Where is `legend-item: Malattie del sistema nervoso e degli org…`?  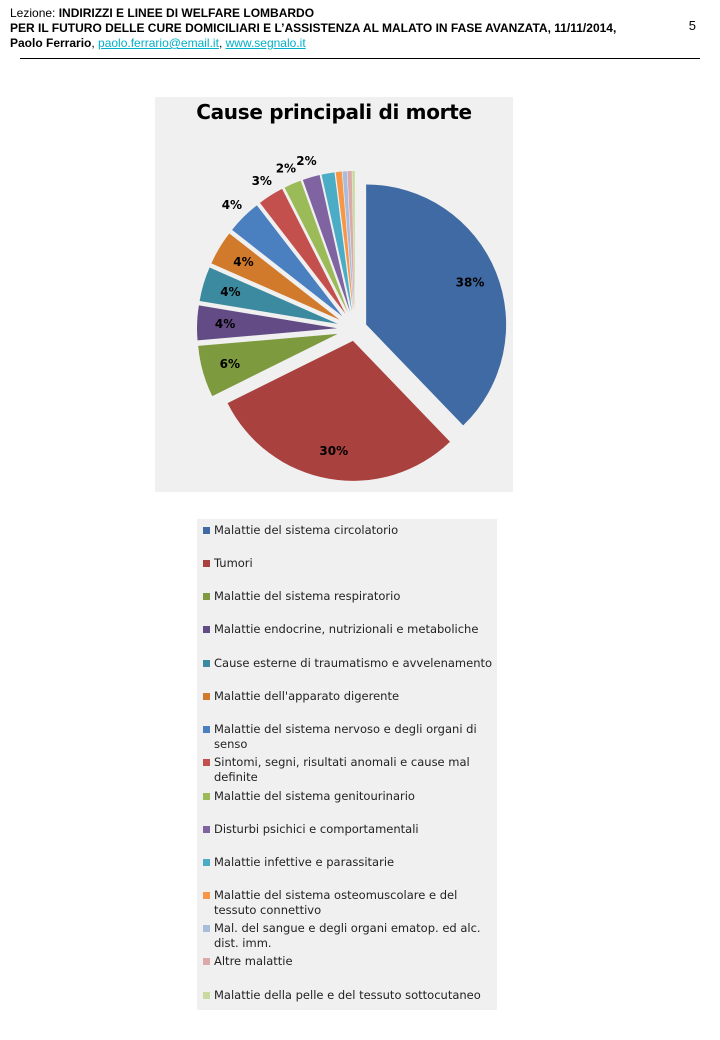 legend-item: Malattie del sistema nervoso e degli org… is located at coordinates (351, 737).